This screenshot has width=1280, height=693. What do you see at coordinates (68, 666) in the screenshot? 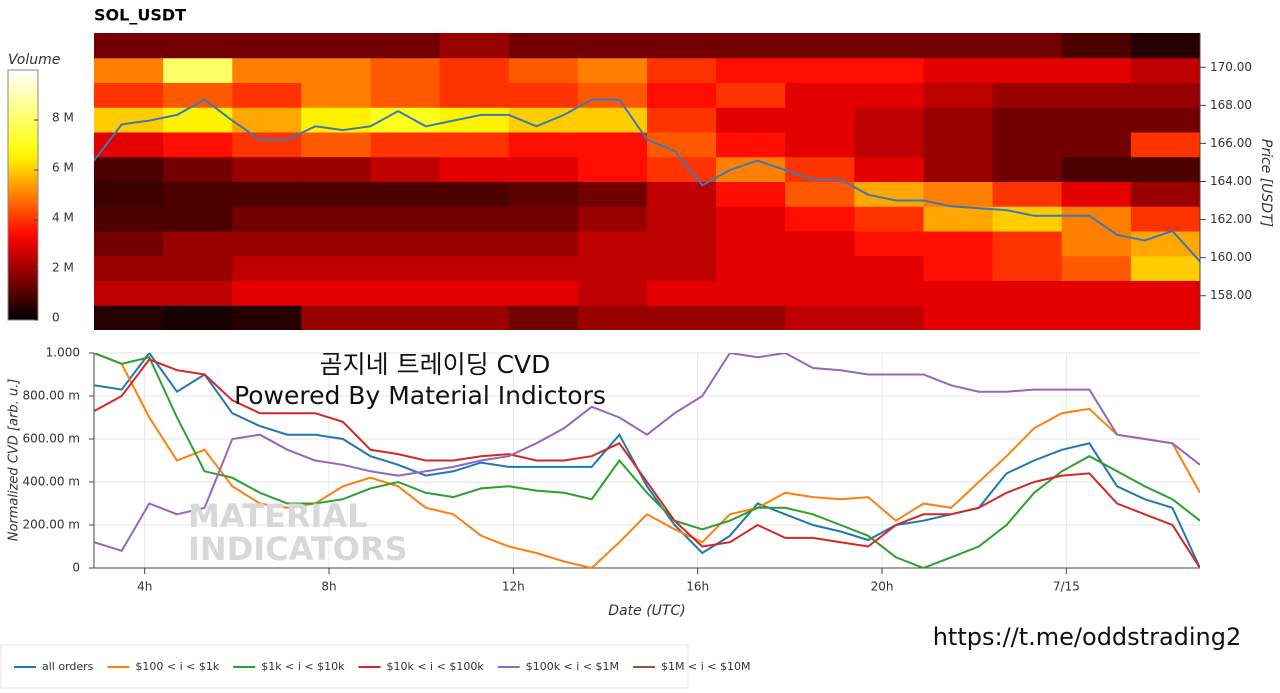
I see `legend-label: all orders` at bounding box center [68, 666].